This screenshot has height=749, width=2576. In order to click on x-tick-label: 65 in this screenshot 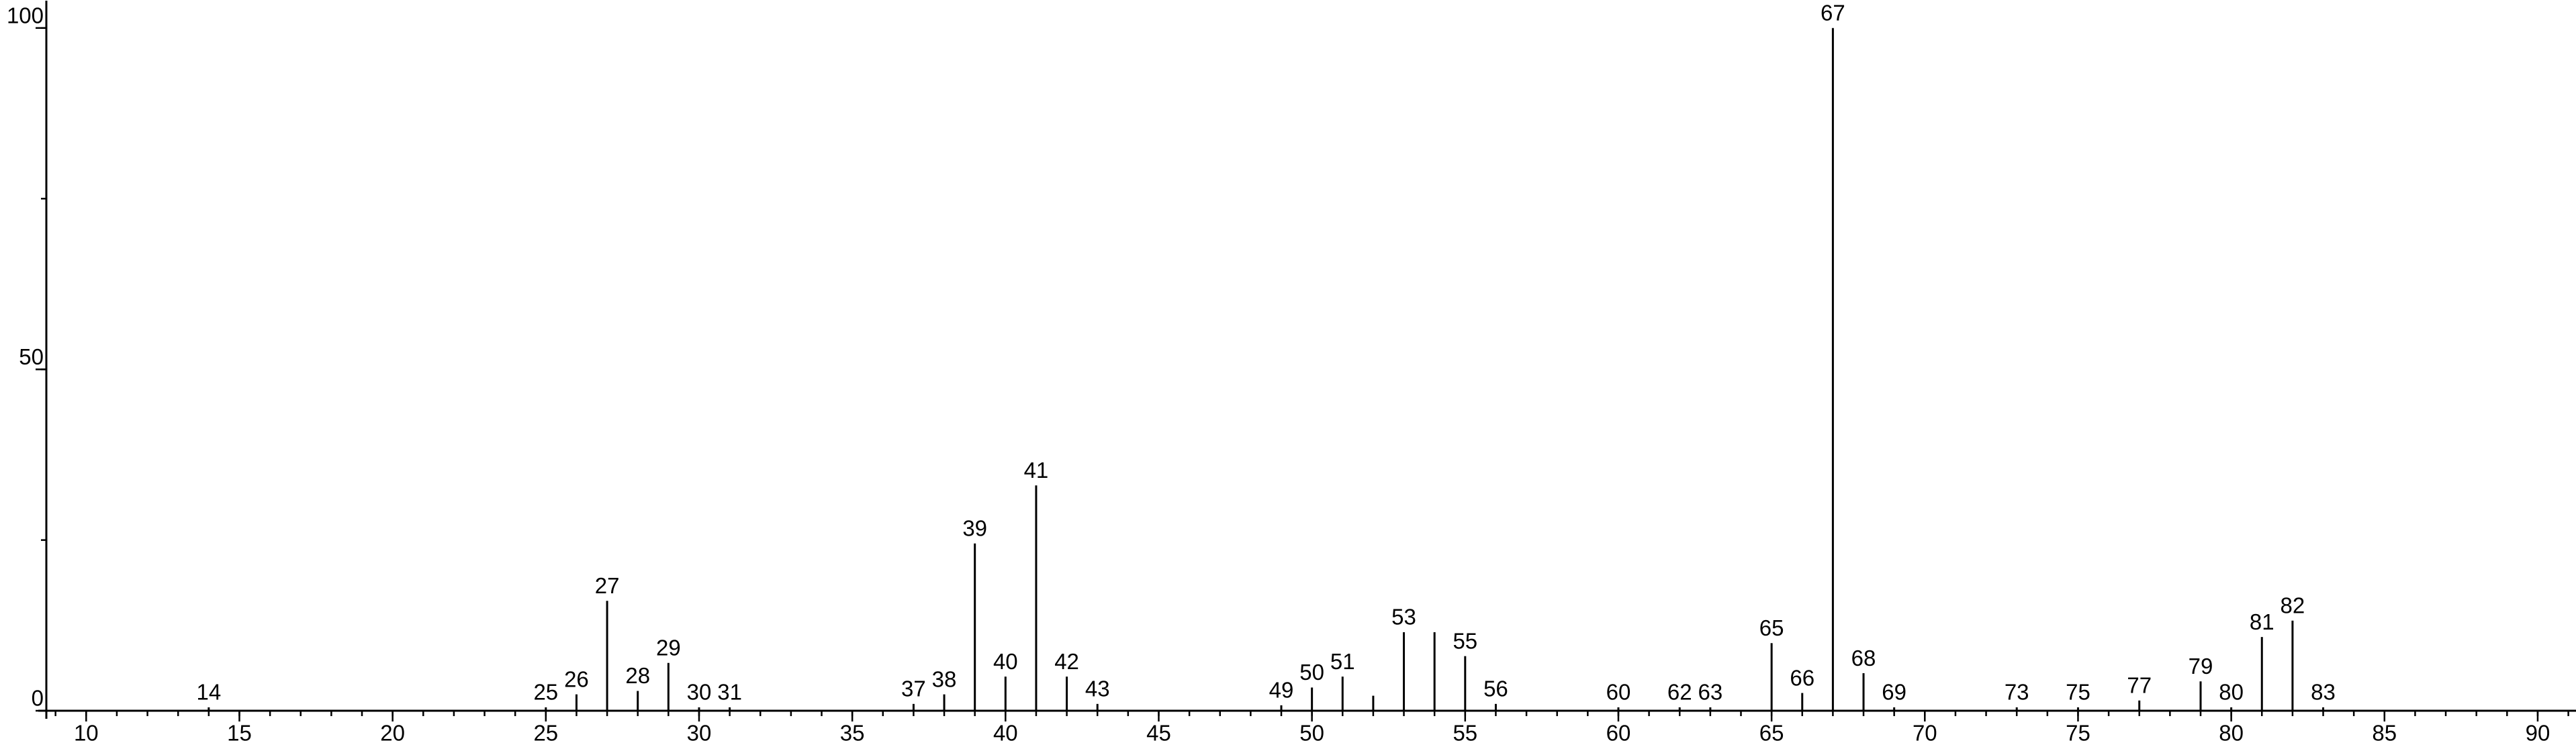, I will do `click(1771, 734)`.